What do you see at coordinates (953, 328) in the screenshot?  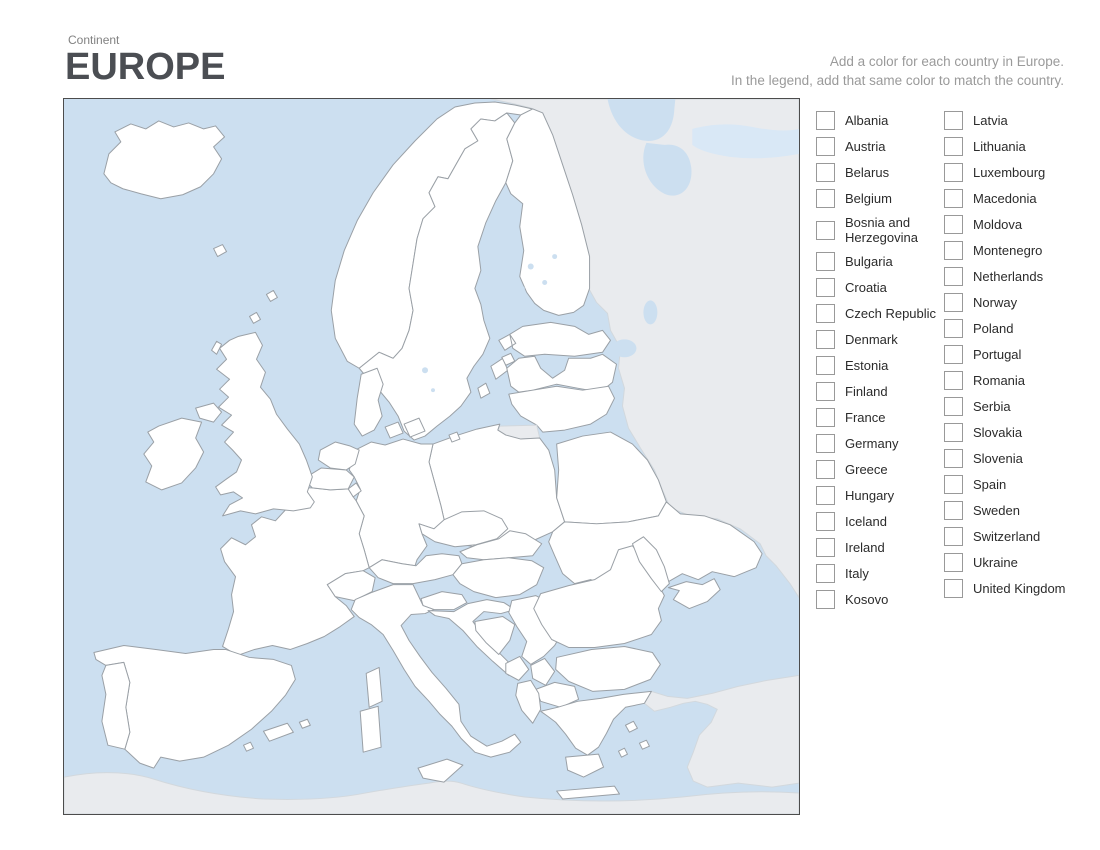 I see `color-swatch-poland` at bounding box center [953, 328].